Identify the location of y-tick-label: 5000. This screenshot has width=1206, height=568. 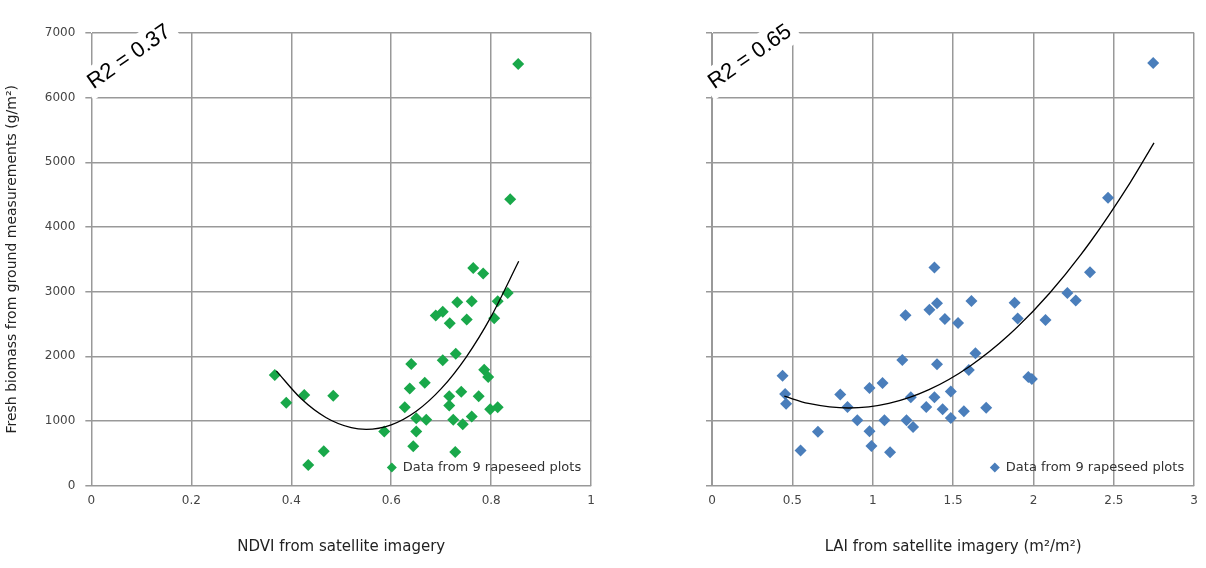
(60, 161).